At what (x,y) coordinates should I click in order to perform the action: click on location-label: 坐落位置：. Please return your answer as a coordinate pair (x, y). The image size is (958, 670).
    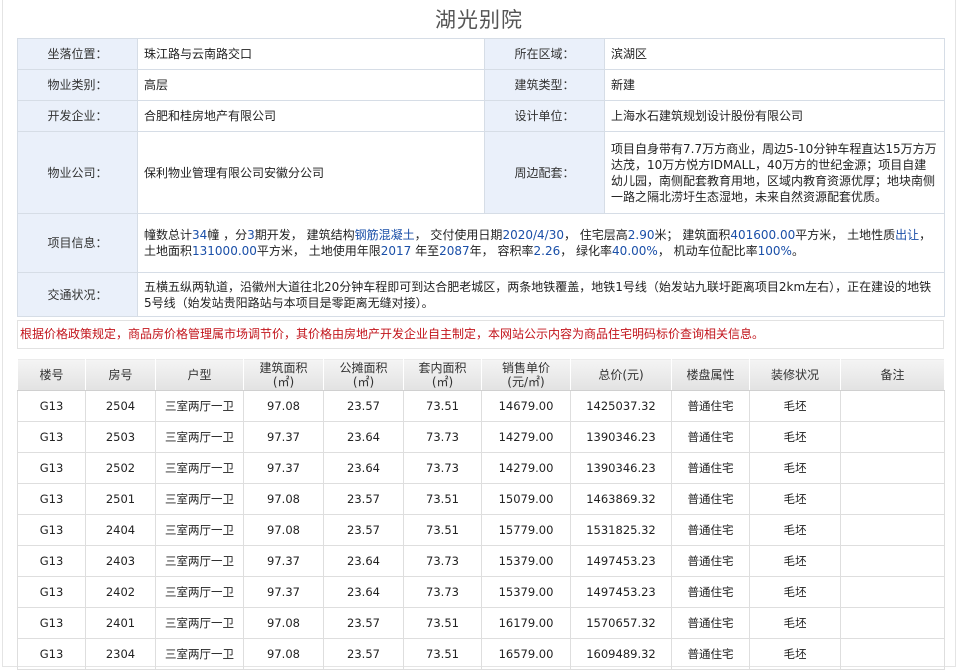
    Looking at the image, I should click on (77, 54).